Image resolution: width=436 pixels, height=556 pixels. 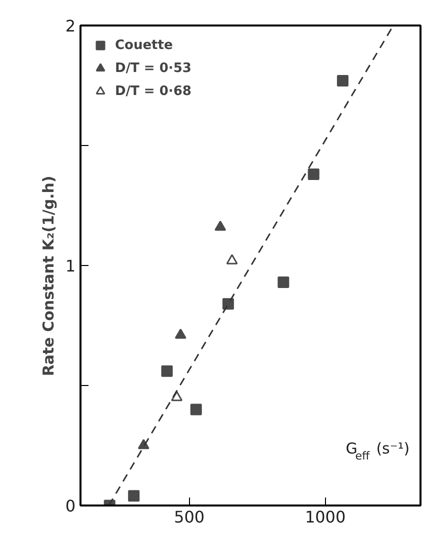 I want to click on y-tick-label: 0, so click(x=70, y=506).